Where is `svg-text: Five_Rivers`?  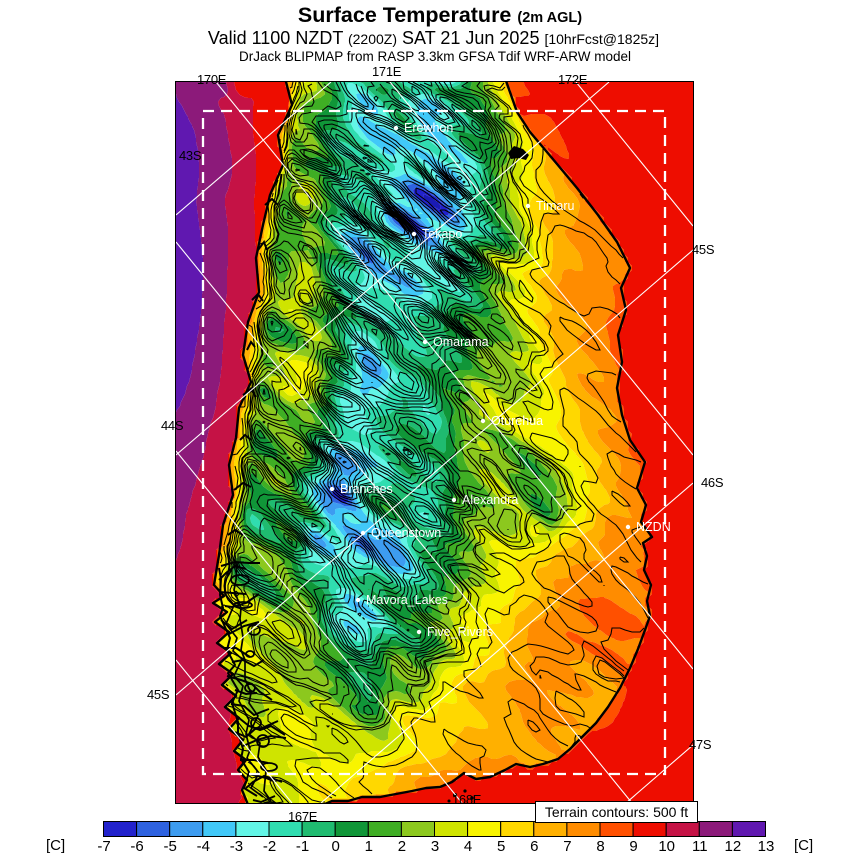
svg-text: Five_Rivers is located at coordinates (460, 632).